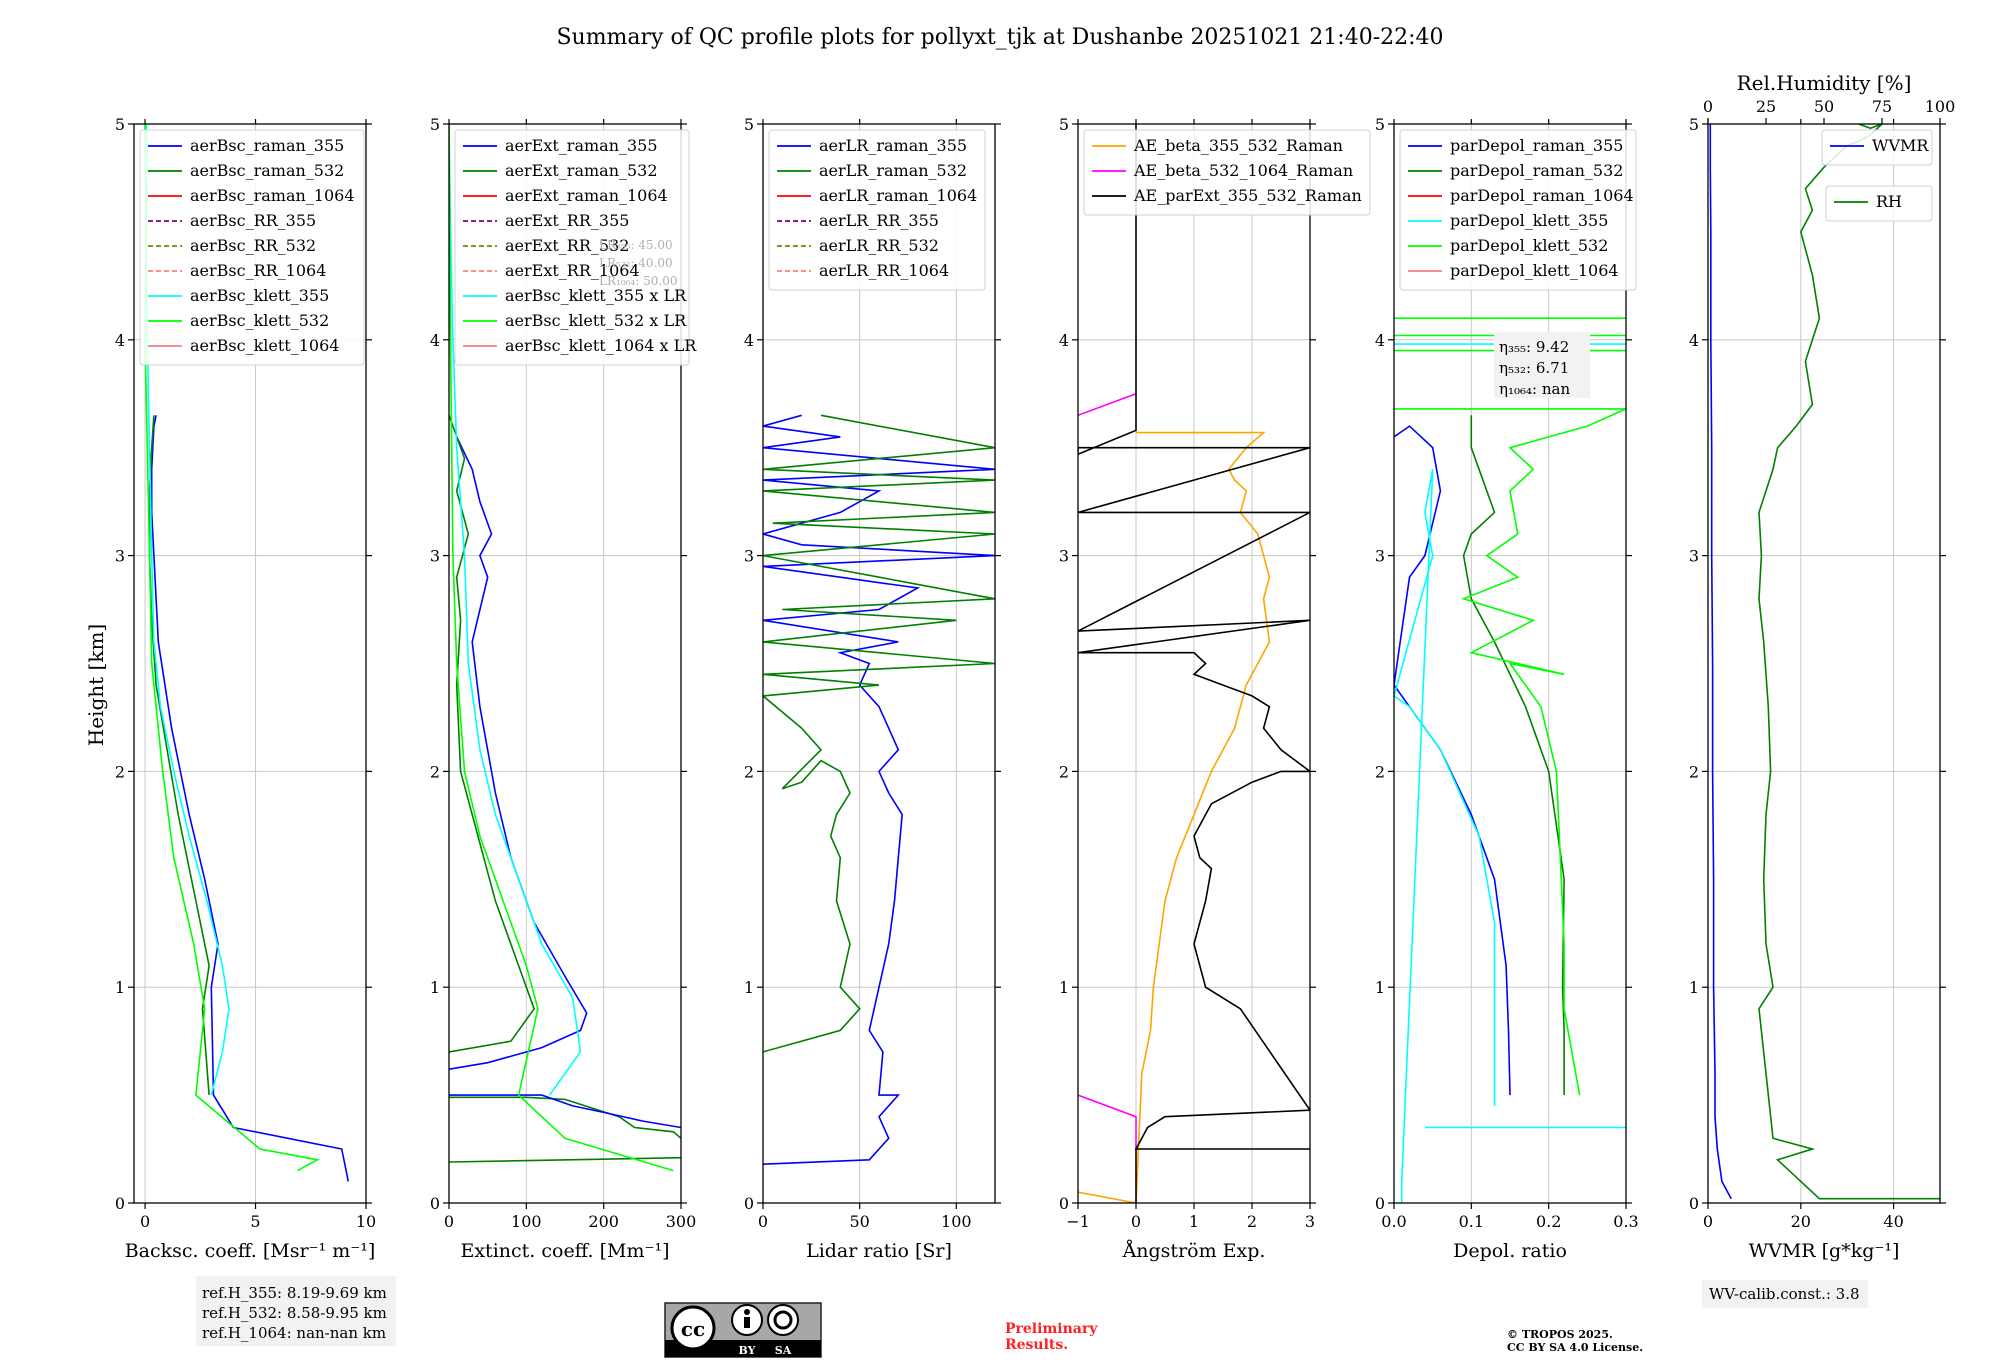 The width and height of the screenshot is (2000, 1360). Describe the element at coordinates (743, 1330) in the screenshot. I see `cc-license-badge: cc BY SA` at that location.